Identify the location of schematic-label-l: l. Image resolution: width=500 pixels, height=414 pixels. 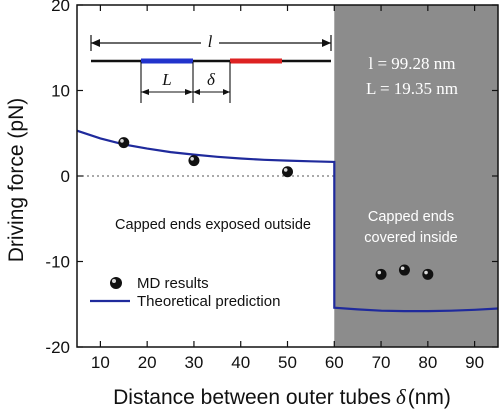
(210, 41).